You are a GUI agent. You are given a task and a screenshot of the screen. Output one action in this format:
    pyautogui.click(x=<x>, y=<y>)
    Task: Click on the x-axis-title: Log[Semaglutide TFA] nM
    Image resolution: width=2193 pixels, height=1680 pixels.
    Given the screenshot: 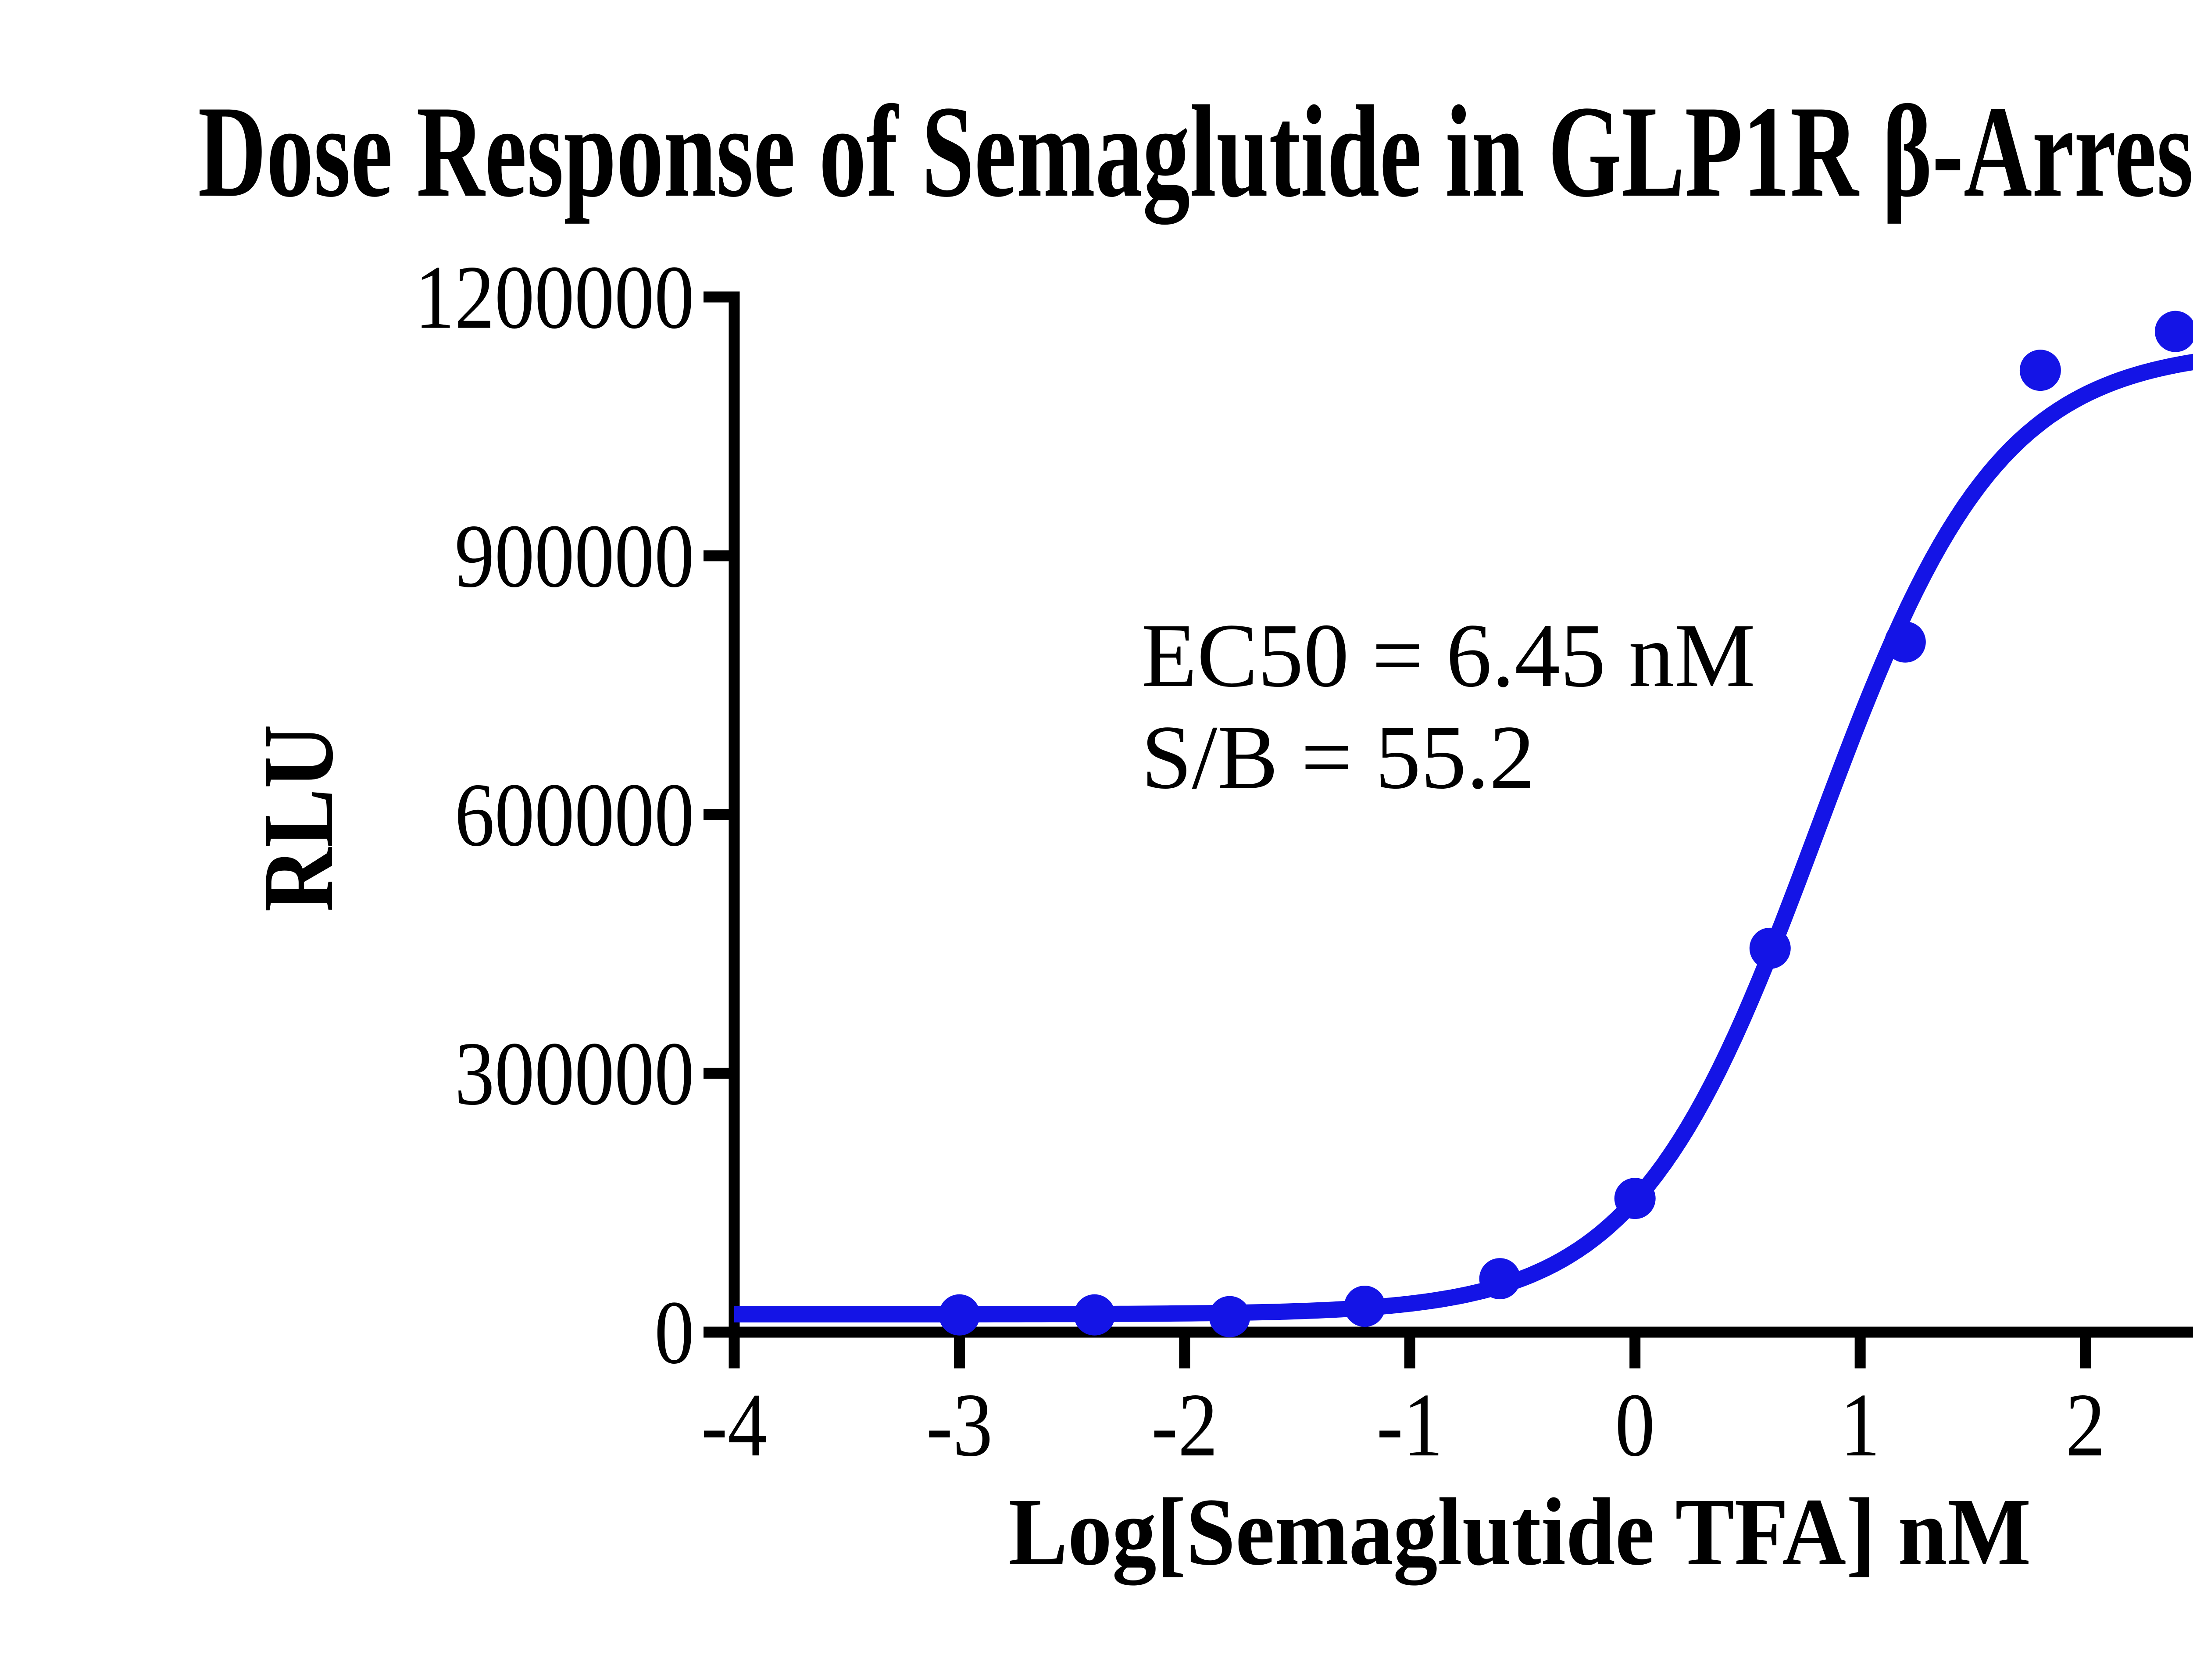 What is the action you would take?
    pyautogui.click(x=1519, y=1531)
    